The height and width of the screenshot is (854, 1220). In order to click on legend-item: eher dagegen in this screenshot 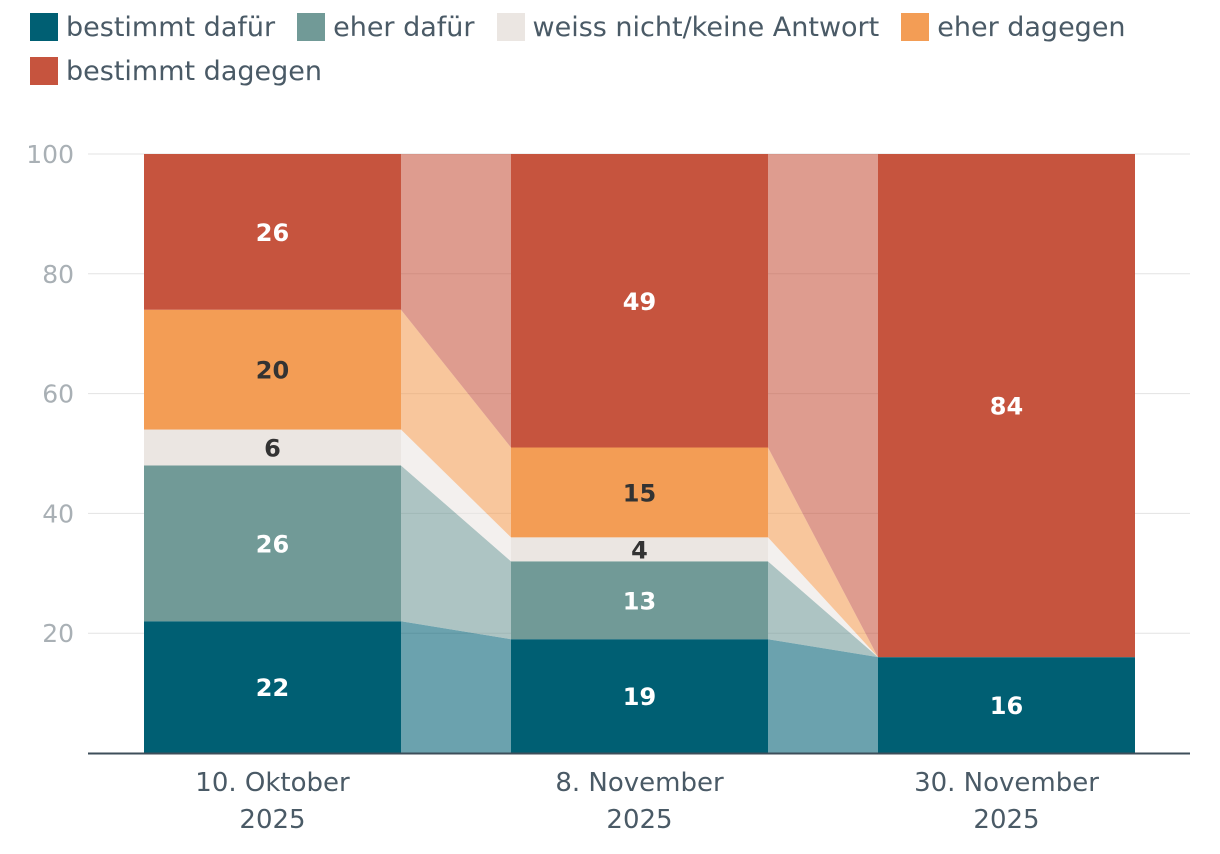, I will do `click(1013, 27)`.